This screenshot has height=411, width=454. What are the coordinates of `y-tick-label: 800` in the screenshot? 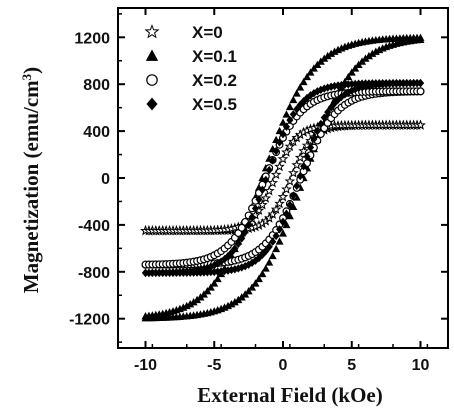 It's located at (96, 85).